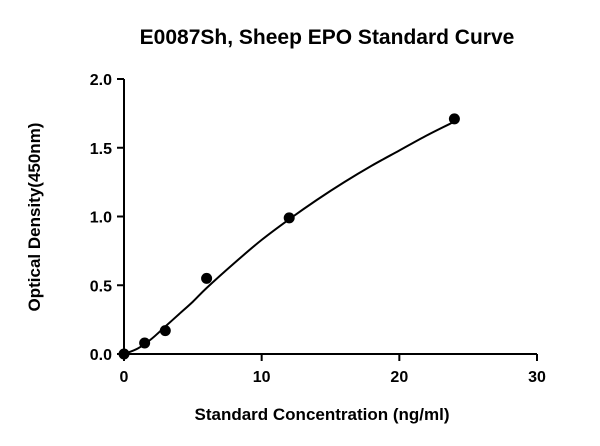 The width and height of the screenshot is (600, 446). I want to click on chart-title: E0087Sh, Sheep EPO Standard Curve, so click(327, 37).